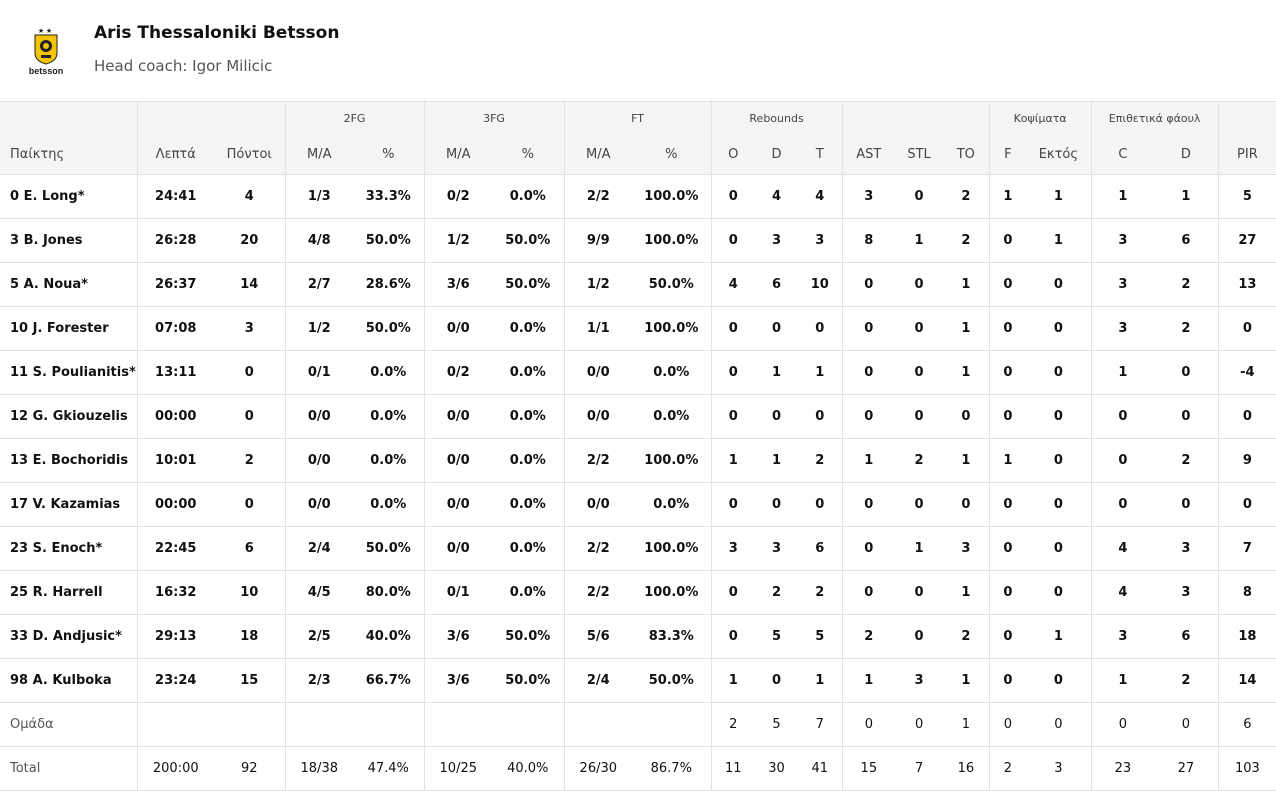 The image size is (1276, 791). I want to click on player-name: 23 S. Enoch*, so click(68, 548).